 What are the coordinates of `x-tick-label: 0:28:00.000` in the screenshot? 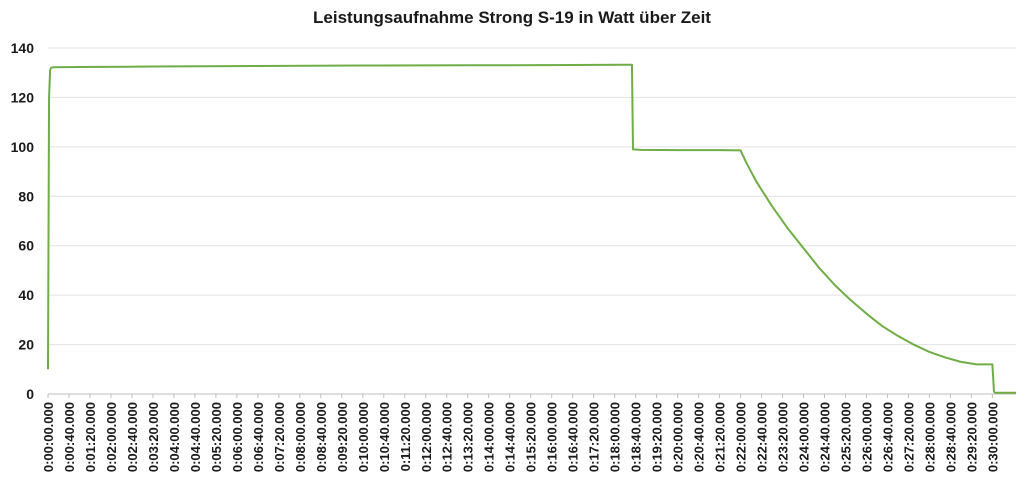 It's located at (929, 437).